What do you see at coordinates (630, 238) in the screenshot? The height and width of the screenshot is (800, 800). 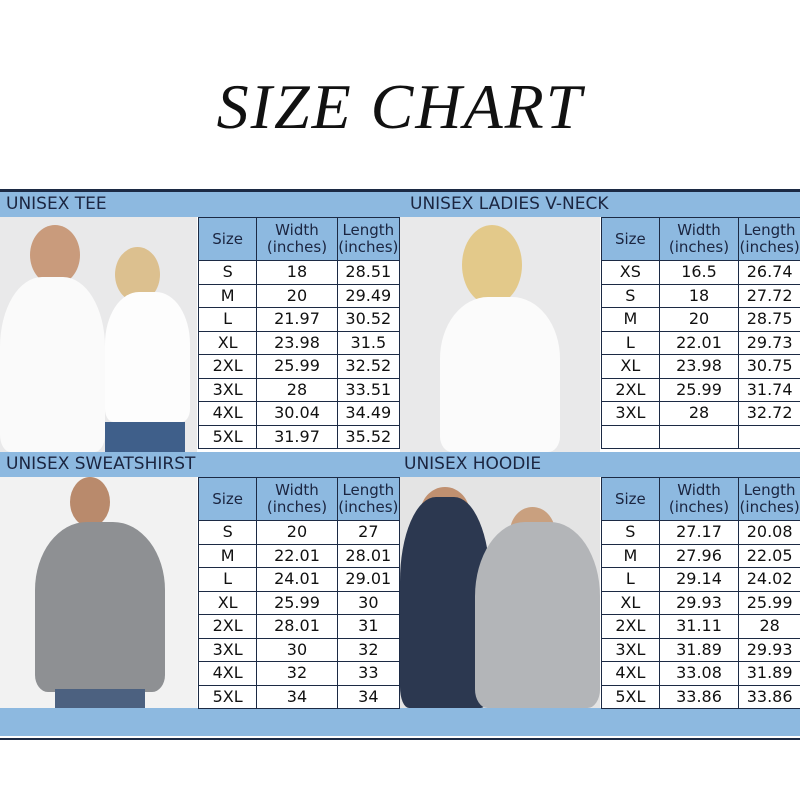 I see `size-header-label: Size` at bounding box center [630, 238].